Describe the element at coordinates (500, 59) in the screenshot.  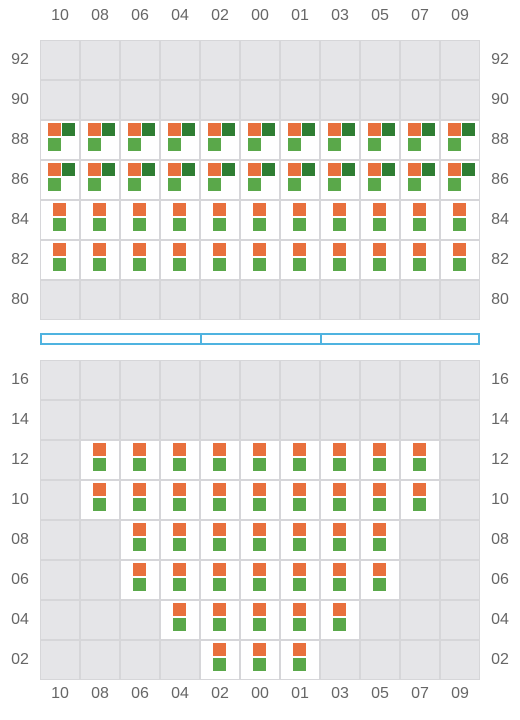
I see `row-label-right: 92` at that location.